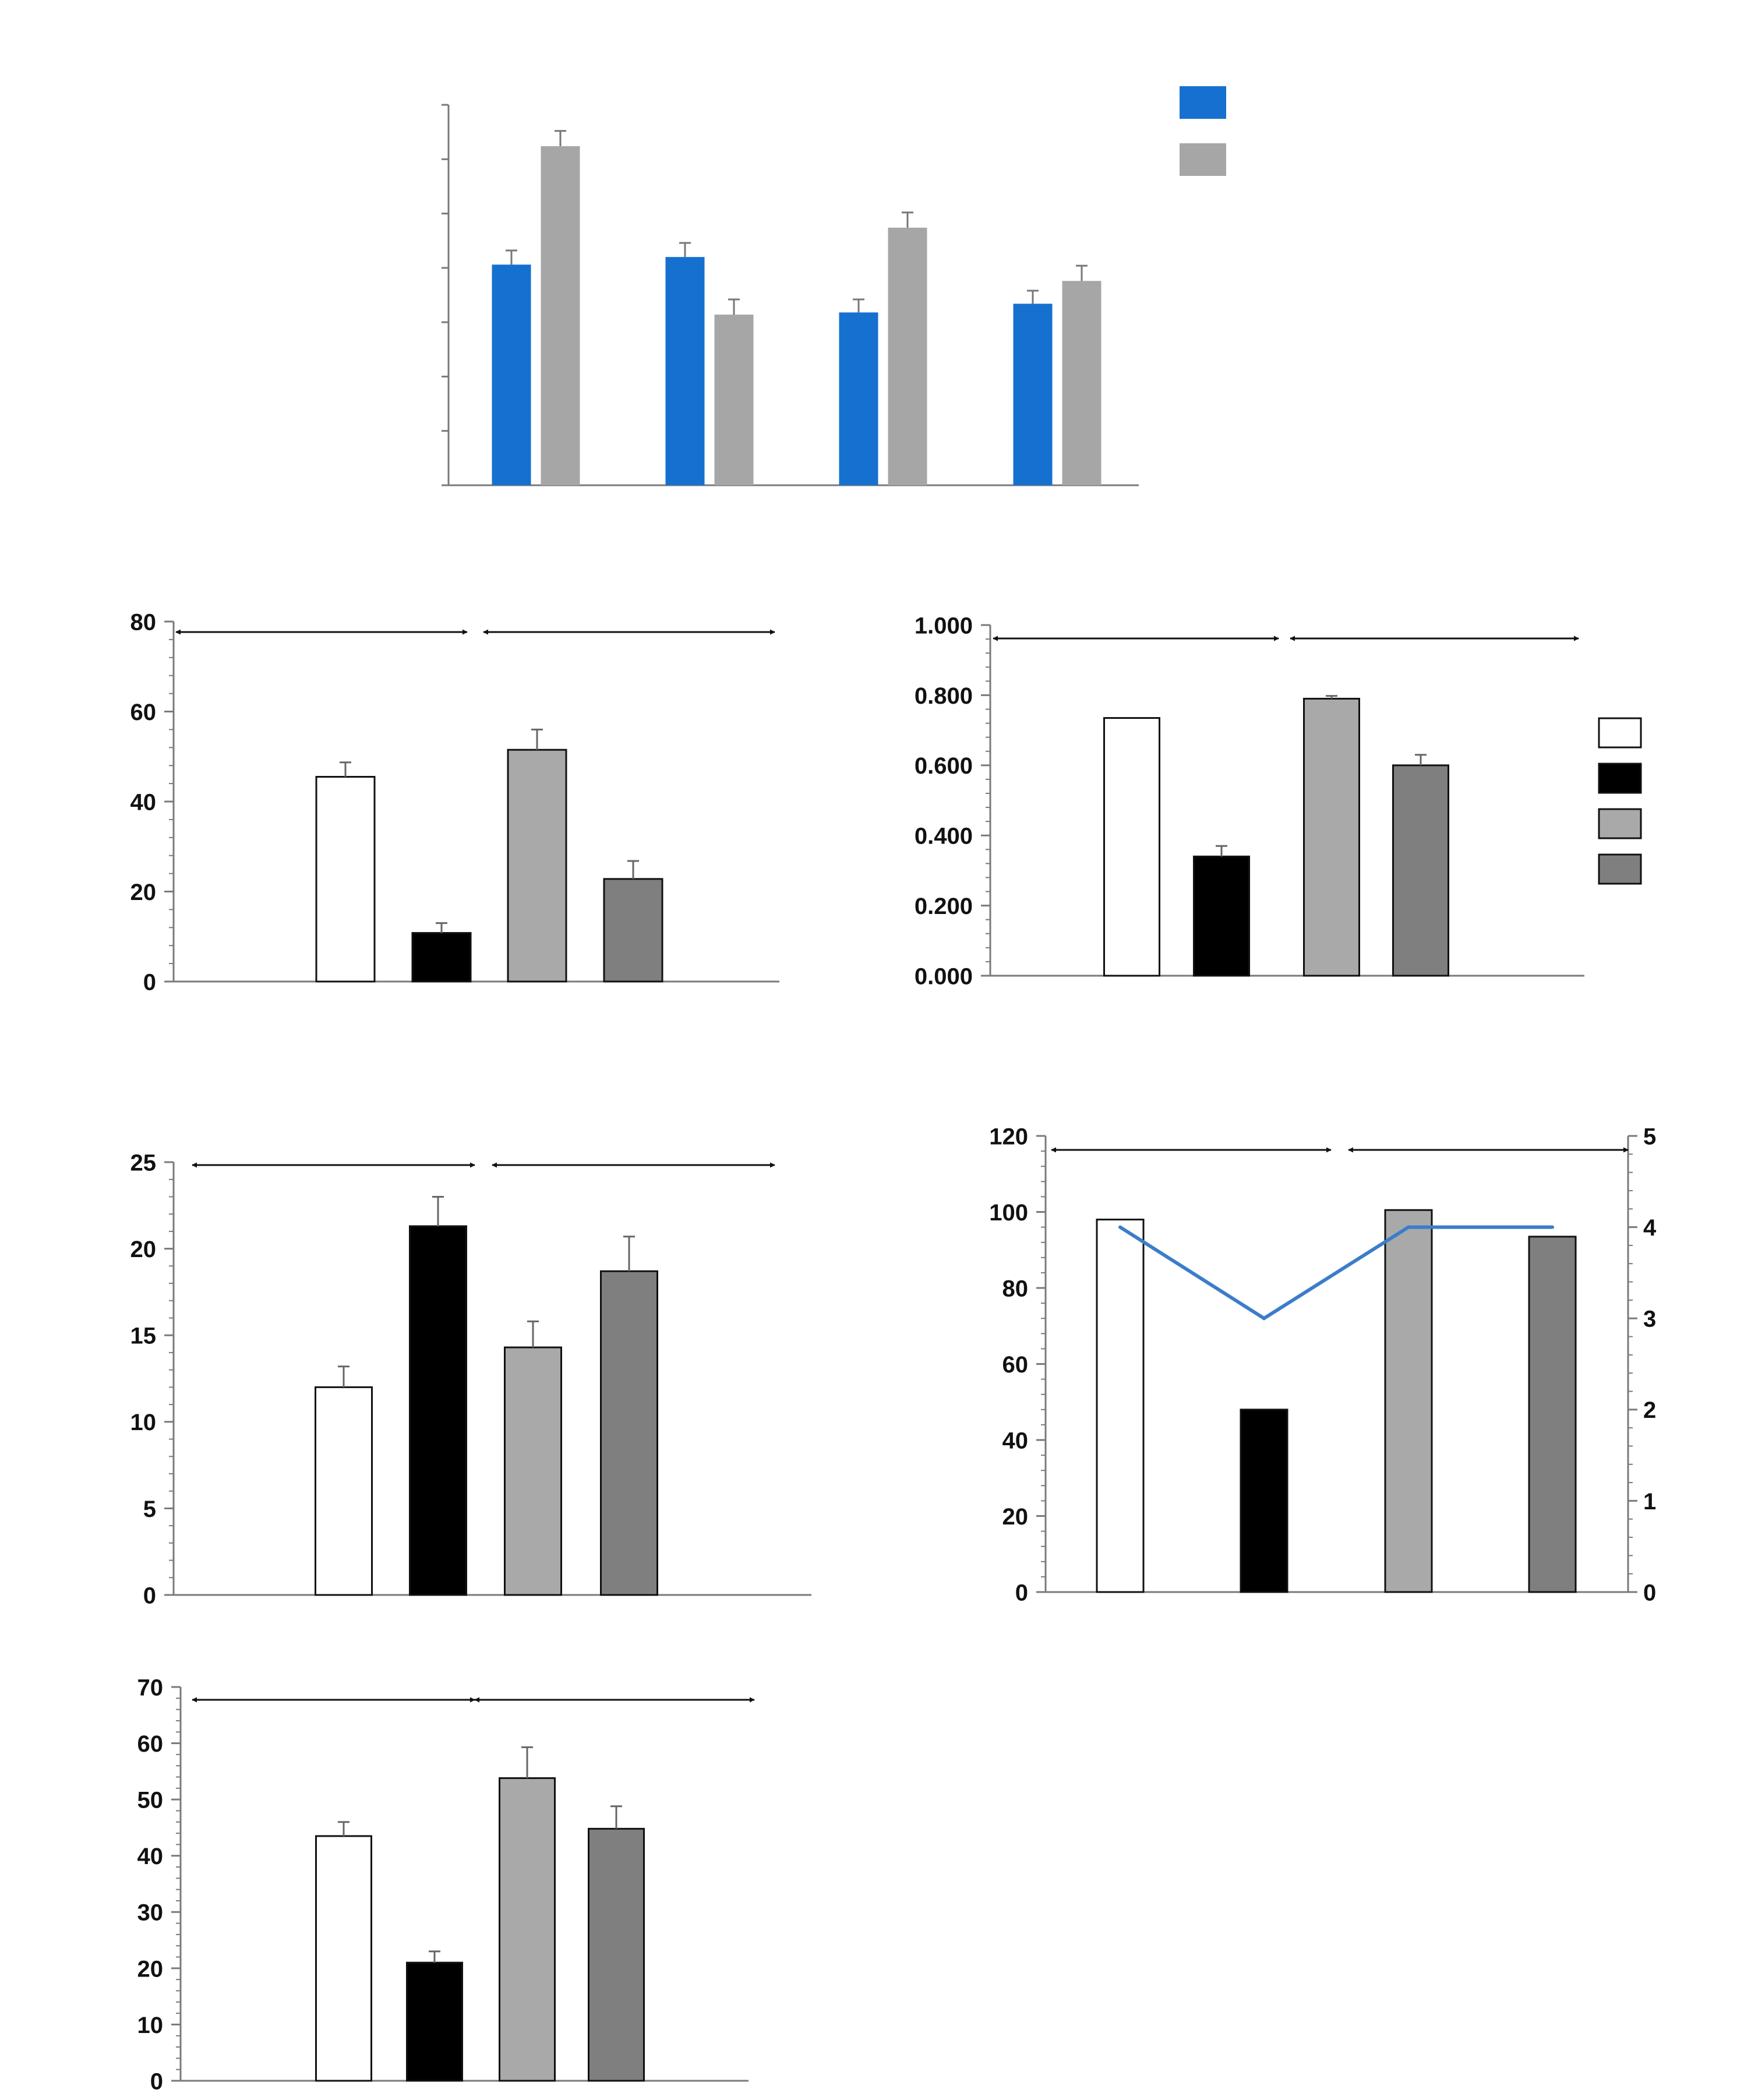  What do you see at coordinates (834, 286) in the screenshot?
I see `chart-a` at bounding box center [834, 286].